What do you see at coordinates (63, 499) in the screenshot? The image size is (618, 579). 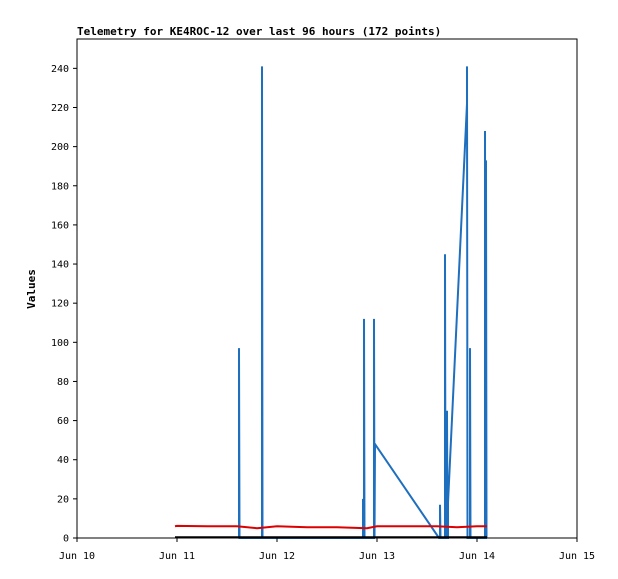 I see `y-tick-label: 20` at bounding box center [63, 499].